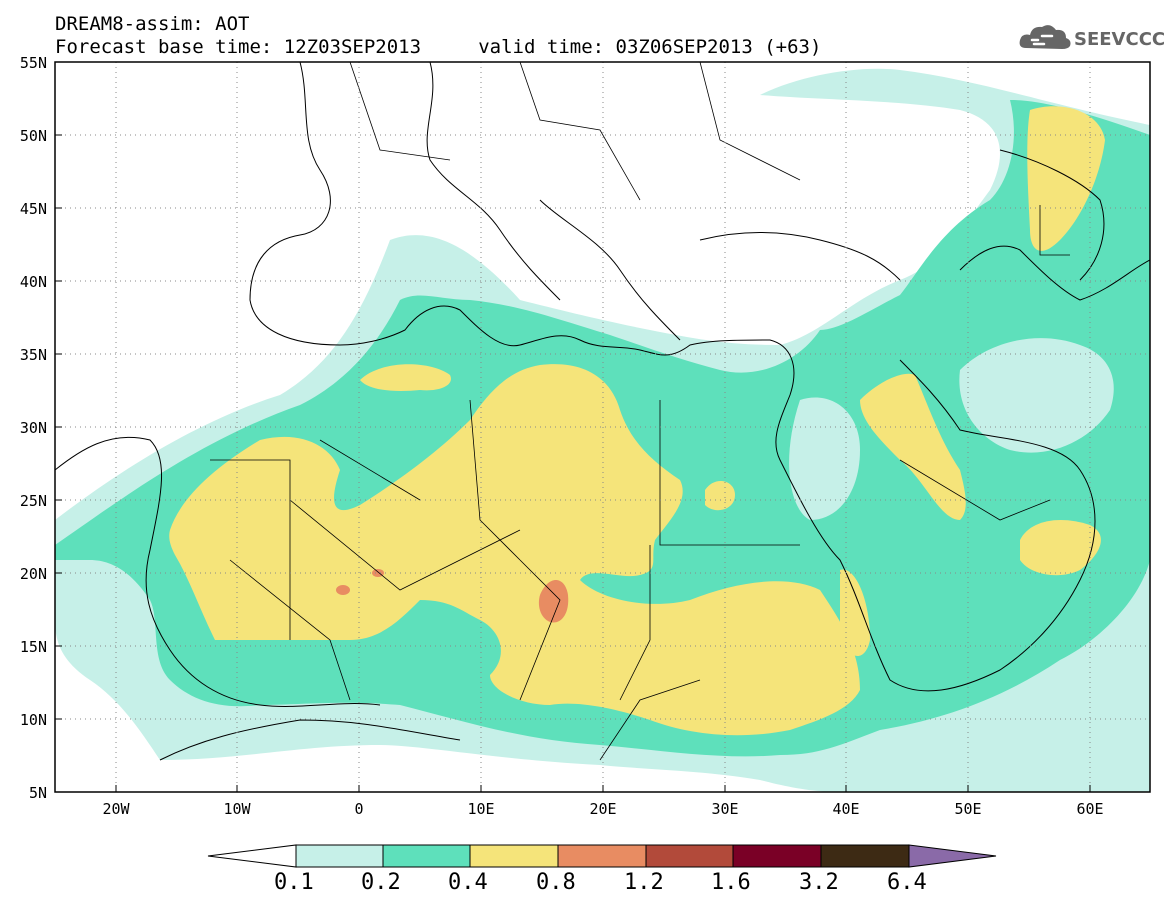 This screenshot has height=905, width=1165. What do you see at coordinates (294, 882) in the screenshot?
I see `colorbar-label: 0.1` at bounding box center [294, 882].